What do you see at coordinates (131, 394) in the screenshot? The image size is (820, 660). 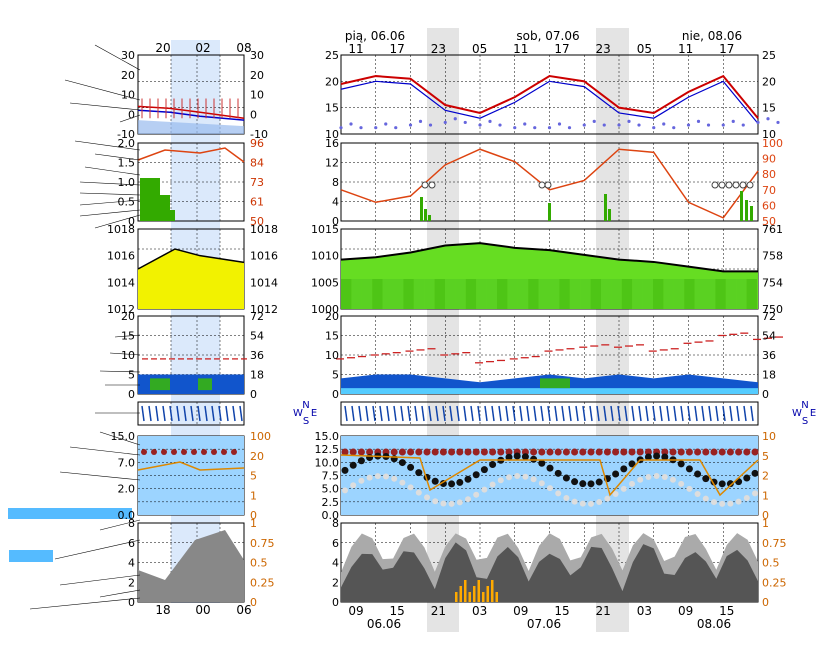 I see `mini-wiatr-tick: 0` at bounding box center [131, 394].